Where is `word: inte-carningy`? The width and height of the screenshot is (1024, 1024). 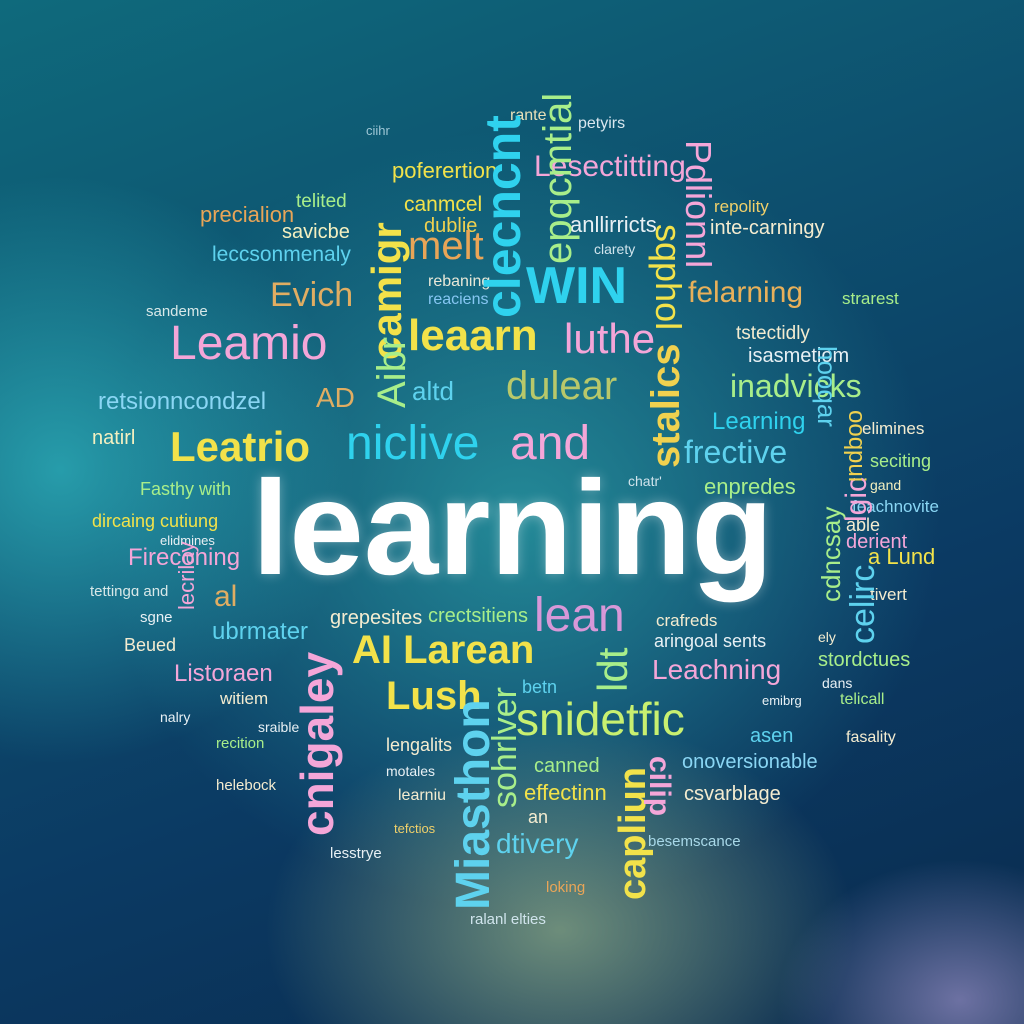
word: inte-carningy is located at coordinates (767, 228).